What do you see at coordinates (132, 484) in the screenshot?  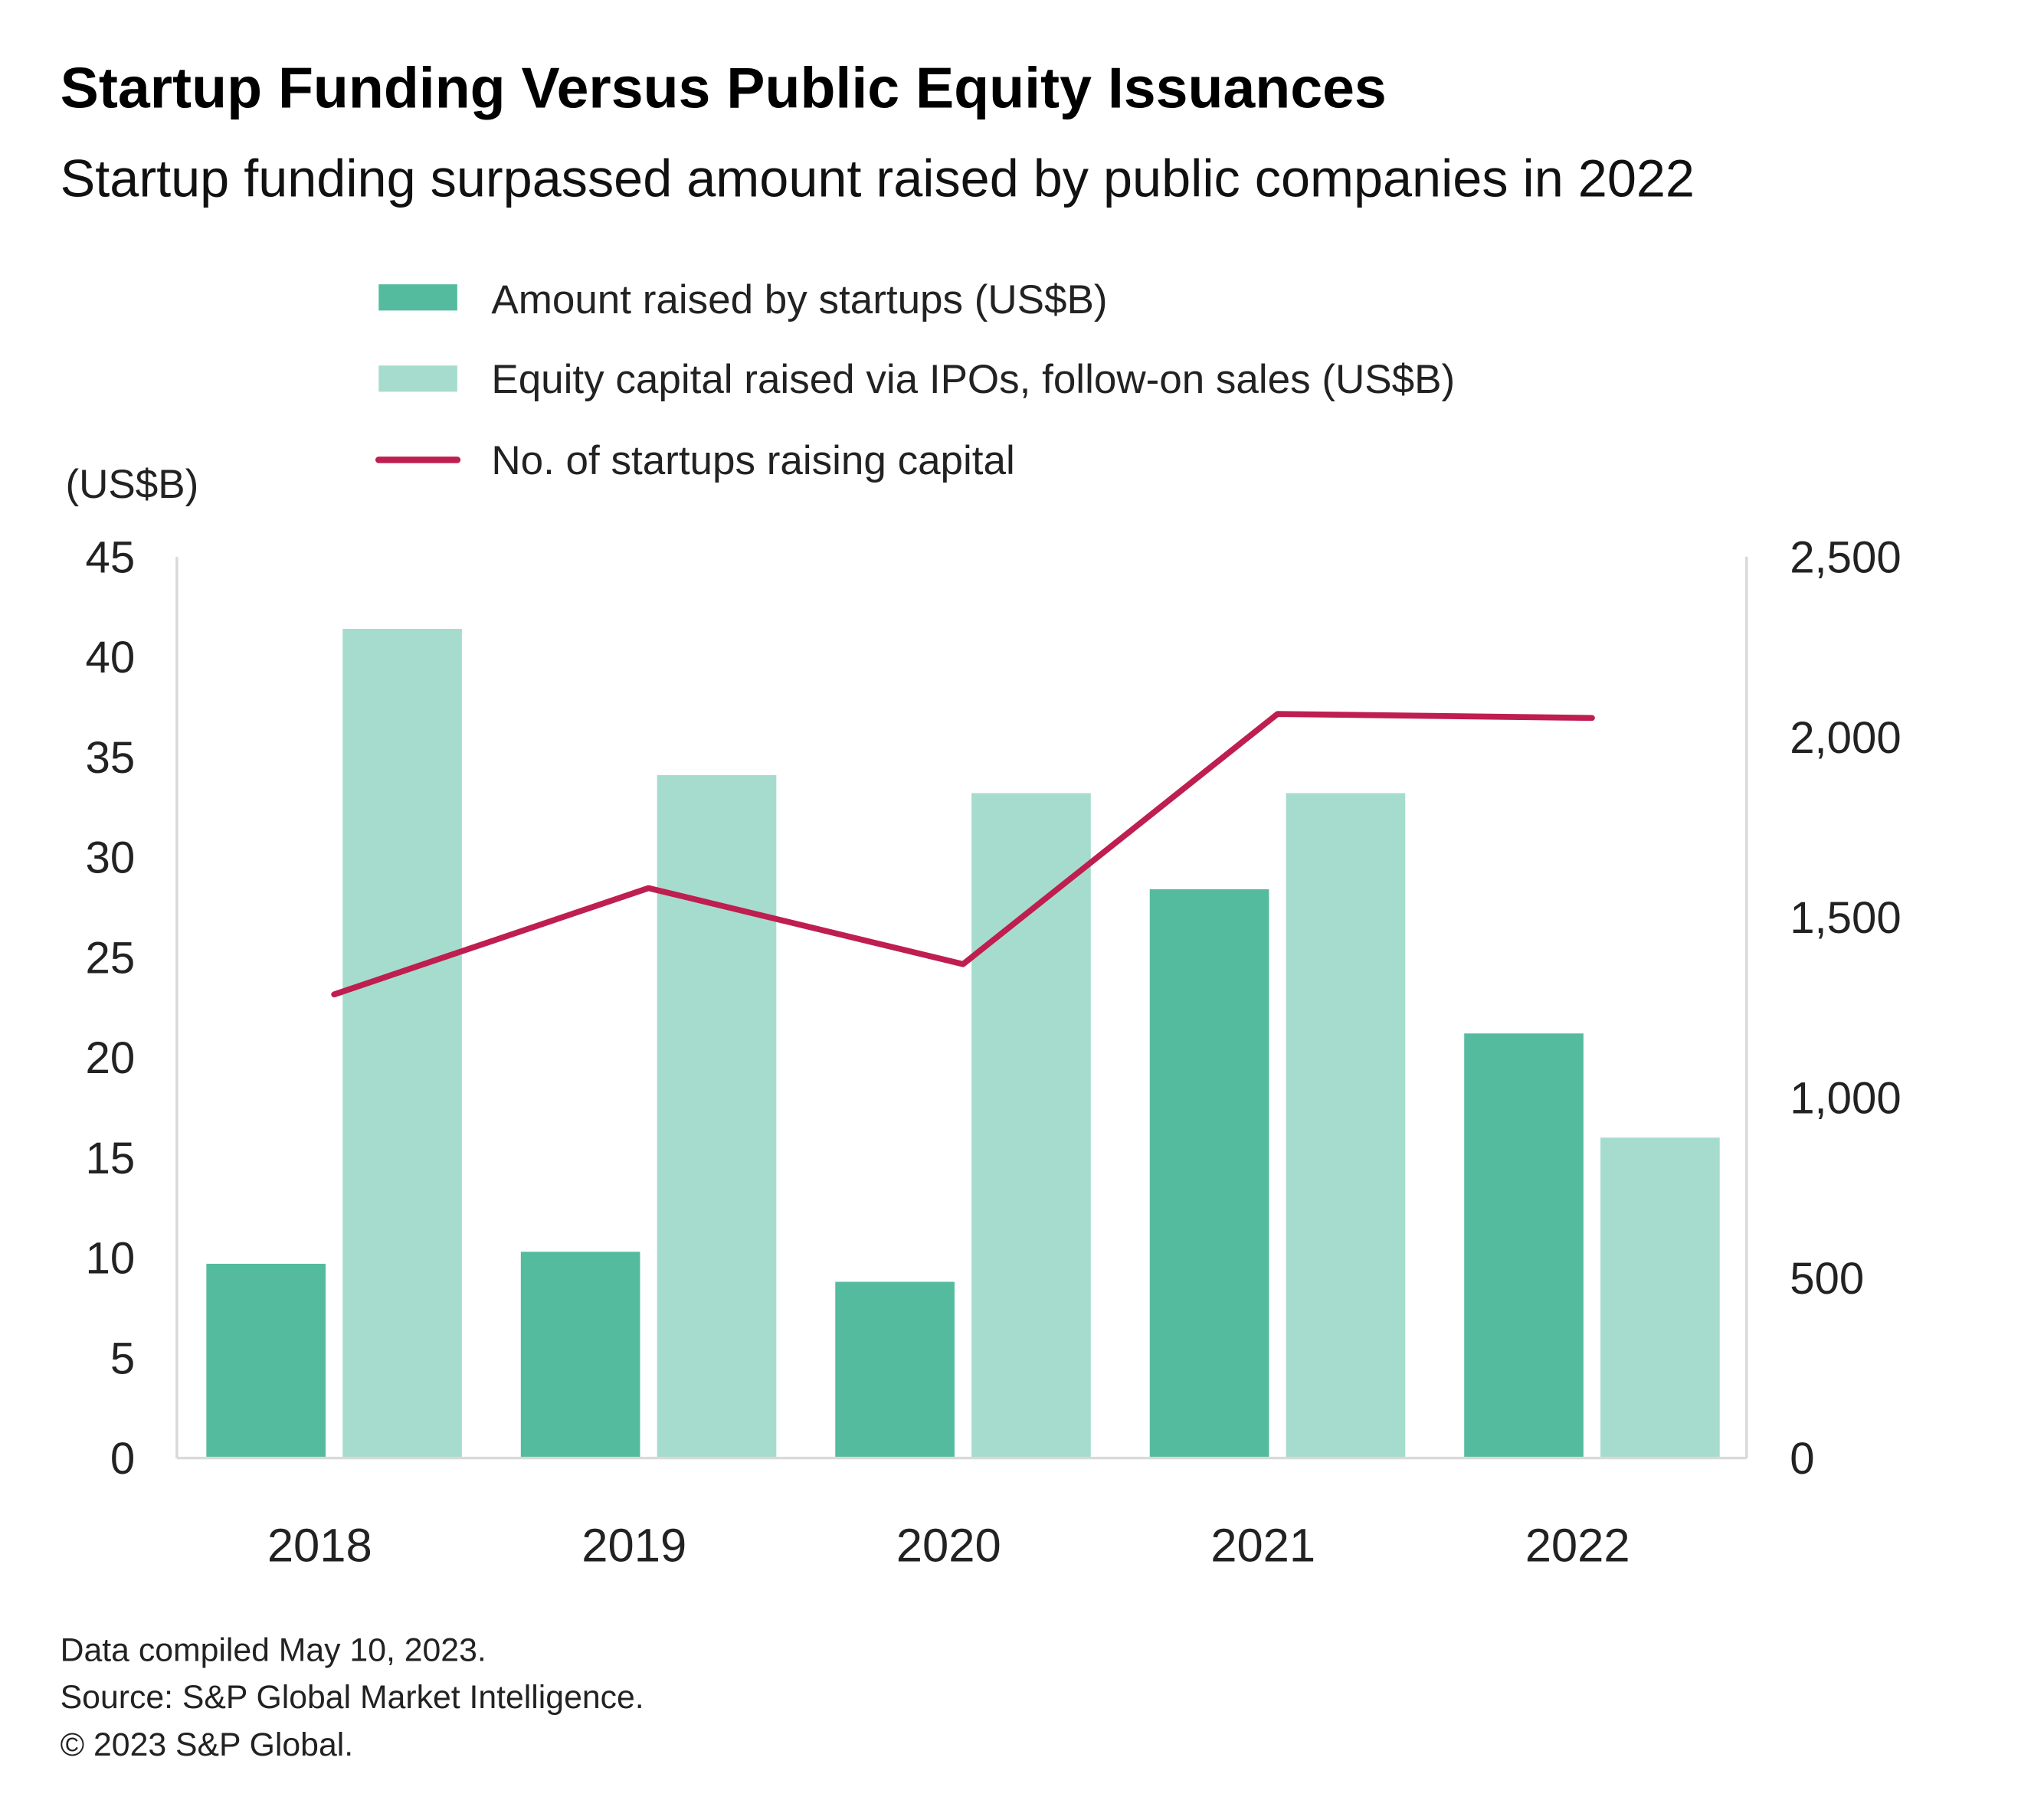 I see `y-axis-label: (US$B)` at bounding box center [132, 484].